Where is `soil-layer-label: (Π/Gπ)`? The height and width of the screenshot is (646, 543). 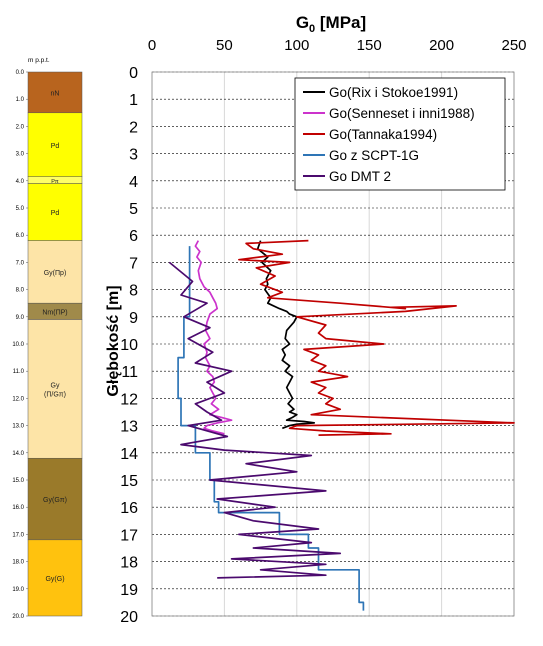 soil-layer-label: (Π/Gπ) is located at coordinates (55, 394).